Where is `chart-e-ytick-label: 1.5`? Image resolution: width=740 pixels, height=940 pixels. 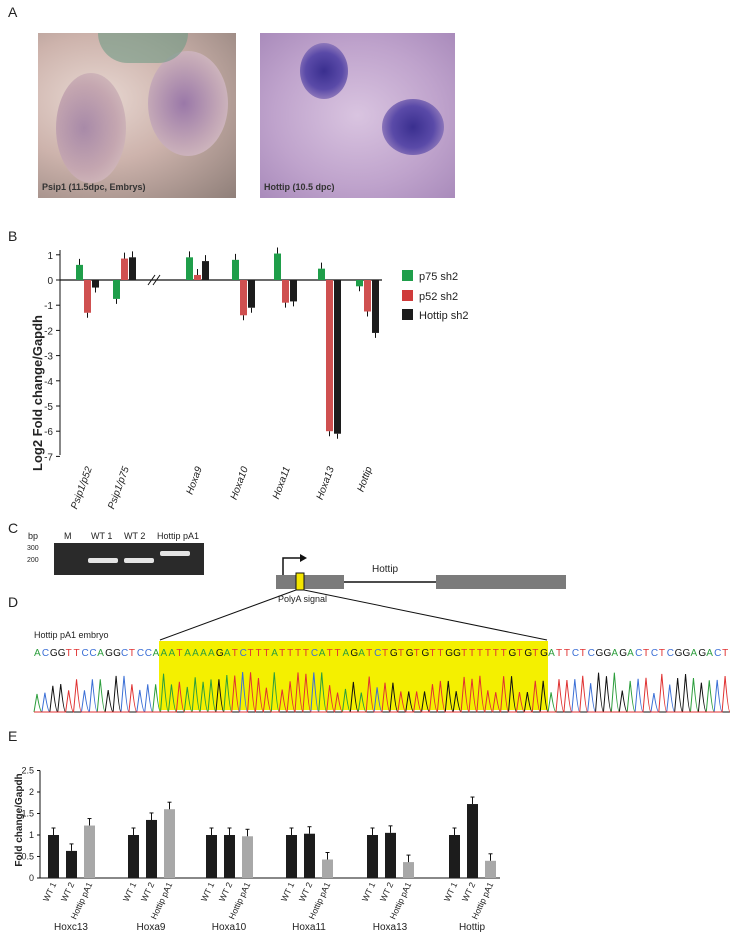
chart-e-ytick-label: 1.5 is located at coordinates (27, 814).